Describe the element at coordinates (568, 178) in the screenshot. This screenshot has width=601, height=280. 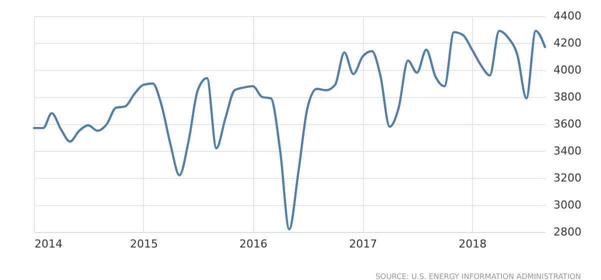
I see `y-tick-label: 3200` at that location.